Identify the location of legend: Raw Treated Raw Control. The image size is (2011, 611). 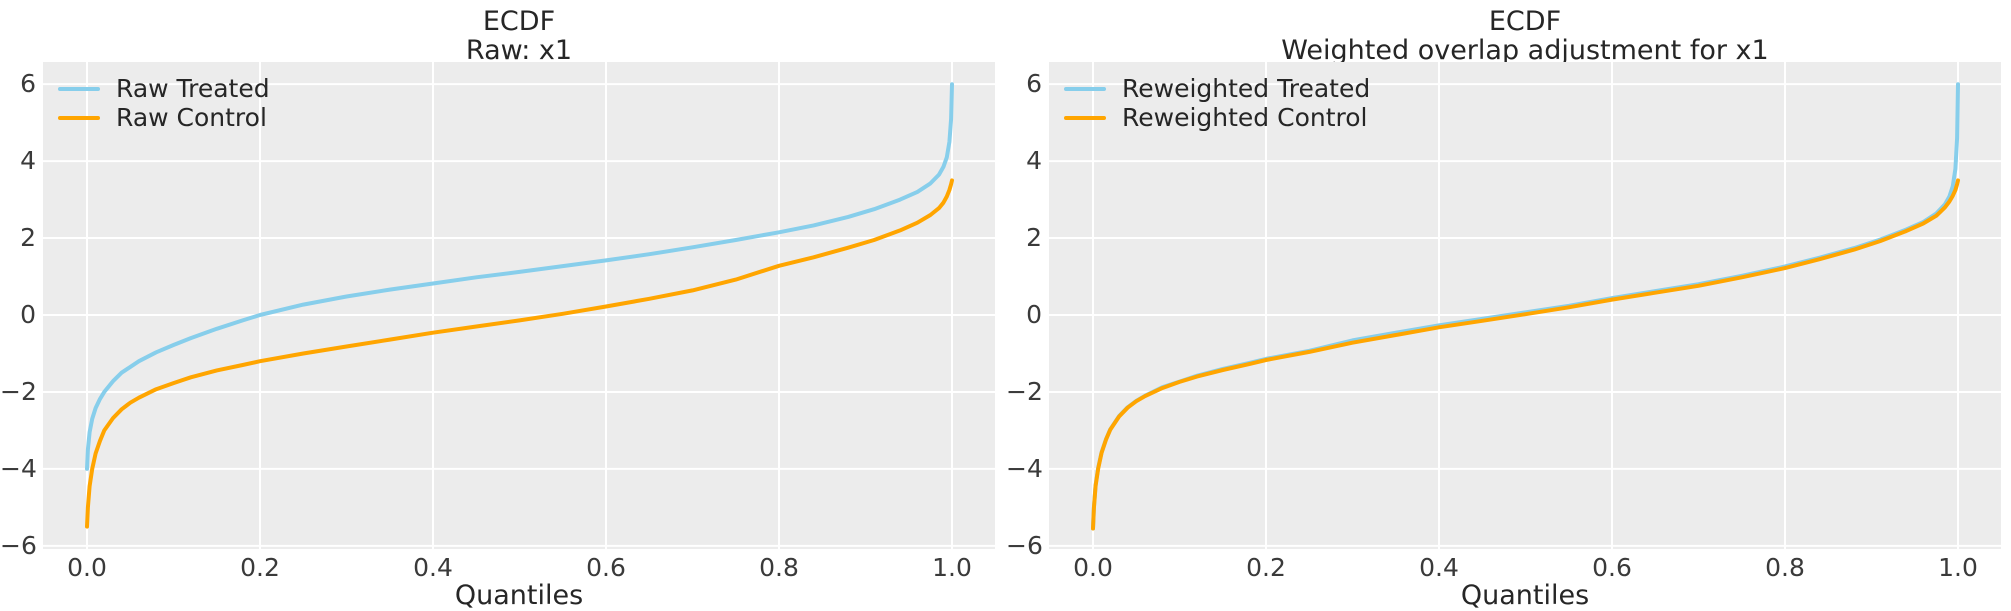
(164, 103).